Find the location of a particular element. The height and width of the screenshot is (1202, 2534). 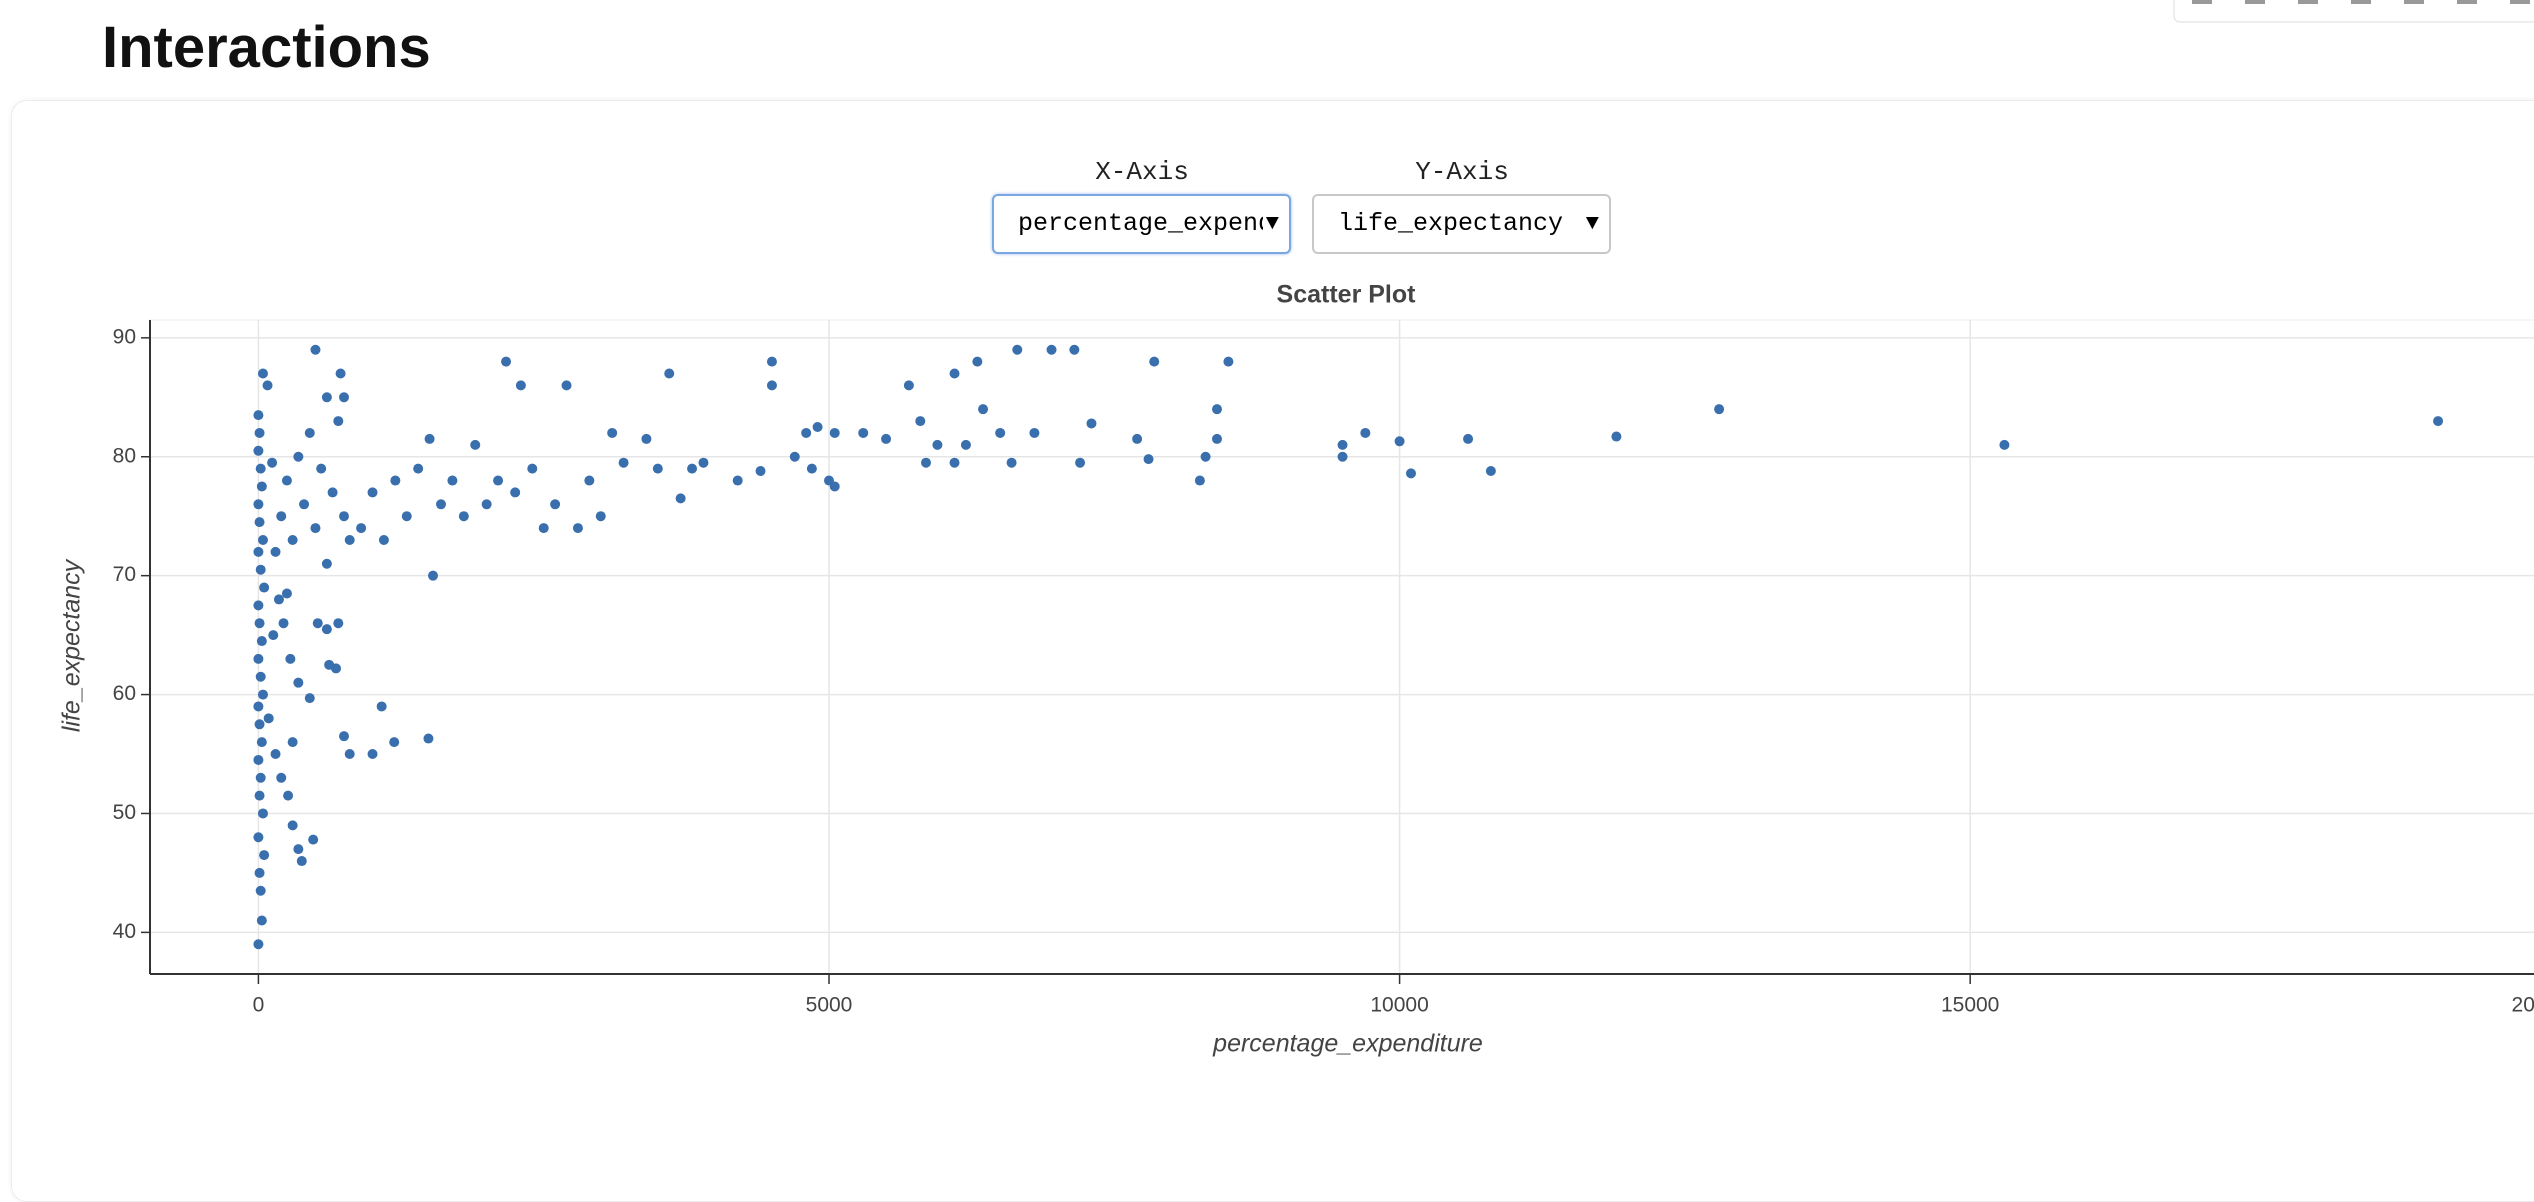

select-value: life_expectancy is located at coordinates (1451, 223).